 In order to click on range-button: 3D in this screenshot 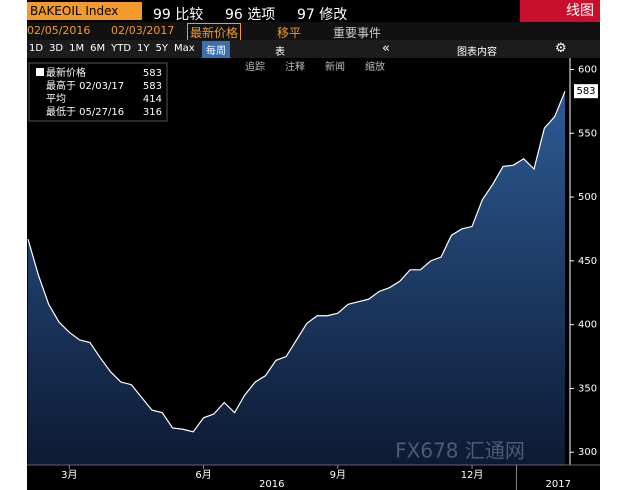, I will do `click(56, 48)`.